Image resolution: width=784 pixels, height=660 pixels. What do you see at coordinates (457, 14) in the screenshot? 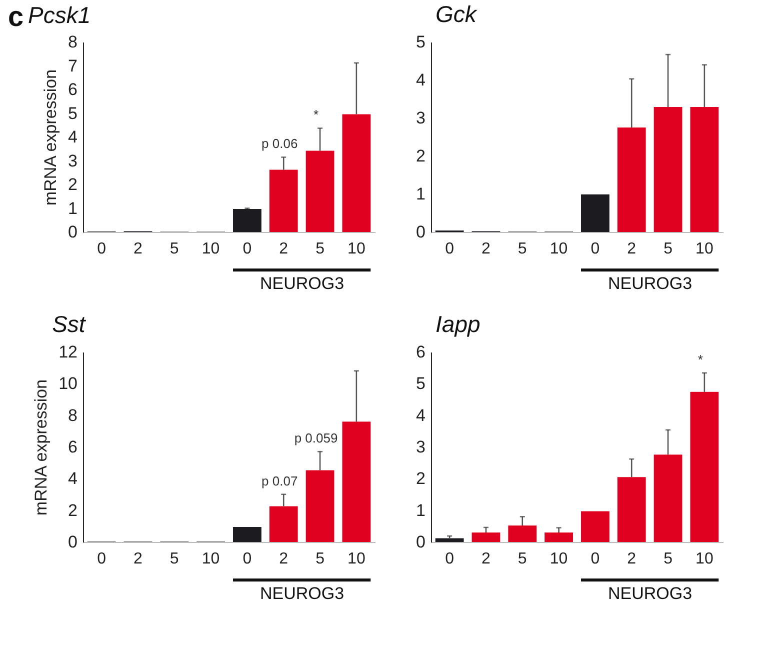
I see `chart-title: Gck` at bounding box center [457, 14].